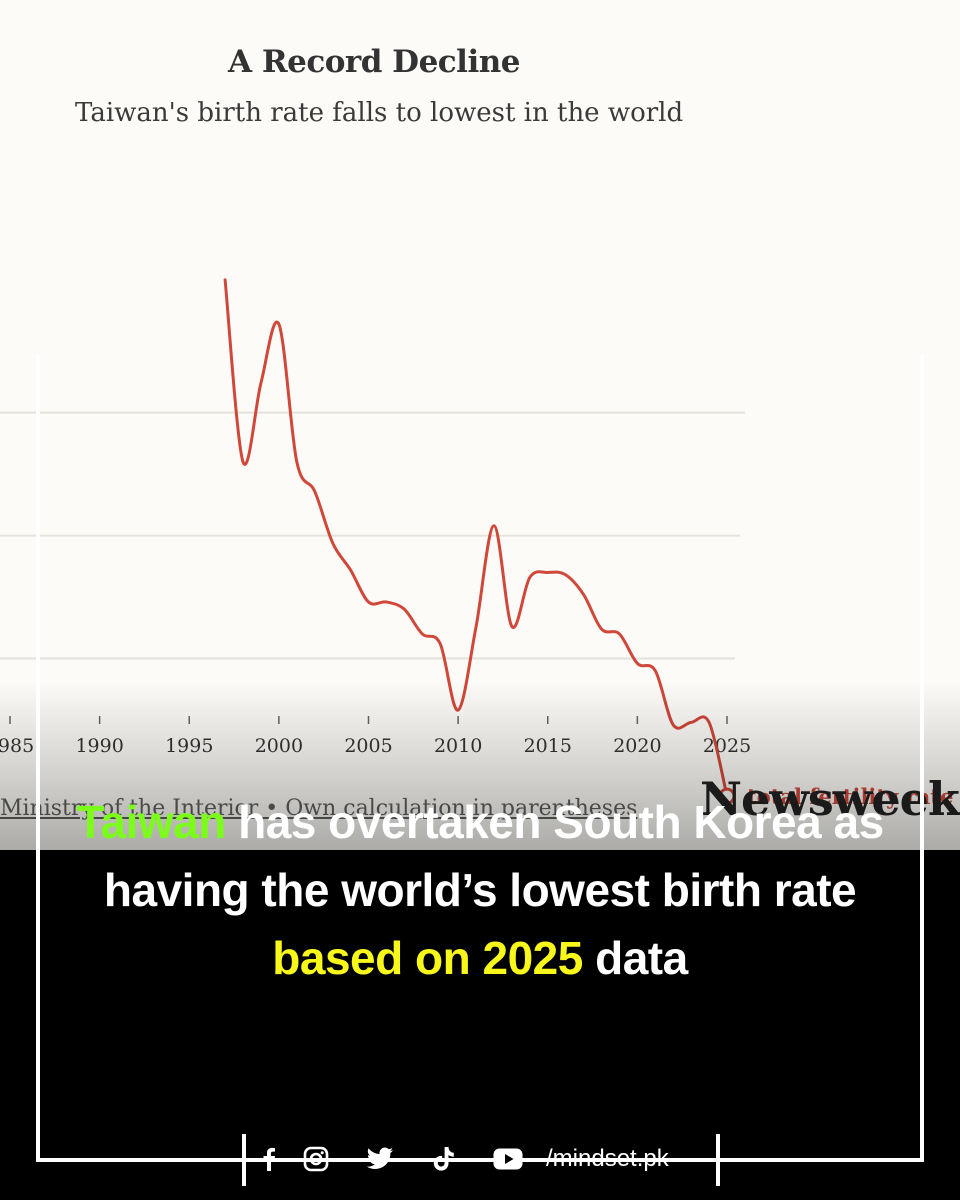 This screenshot has height=1200, width=960. What do you see at coordinates (548, 746) in the screenshot?
I see `x-tick-label: 2015` at bounding box center [548, 746].